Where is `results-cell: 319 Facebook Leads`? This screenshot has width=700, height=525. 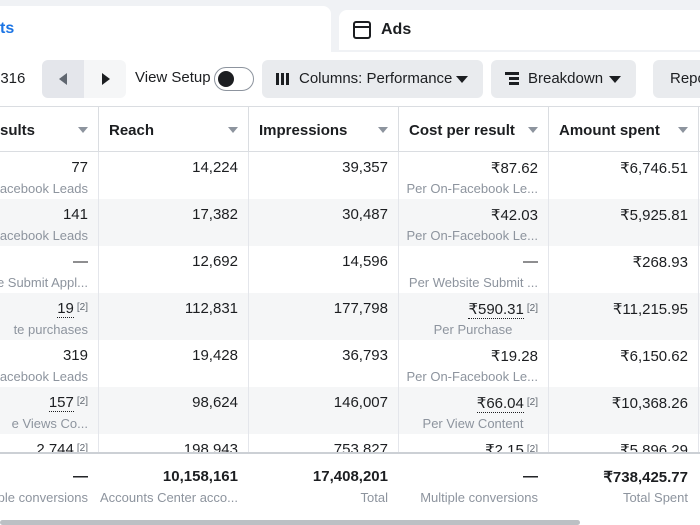
results-cell: 319 Facebook Leads is located at coordinates (49, 363).